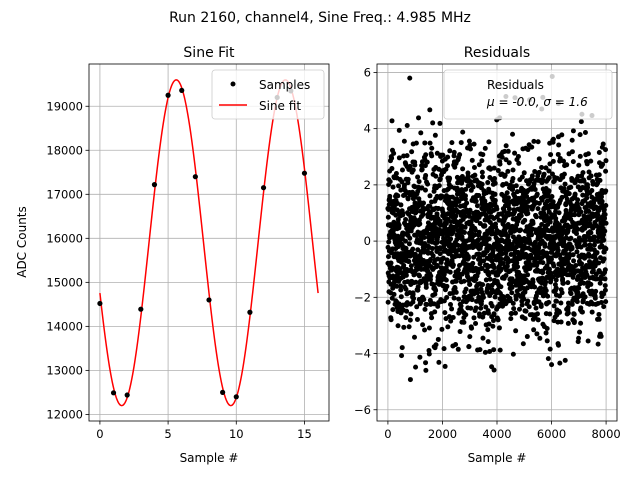 This screenshot has height=480, width=640. I want to click on legend-samples-marker, so click(233, 84).